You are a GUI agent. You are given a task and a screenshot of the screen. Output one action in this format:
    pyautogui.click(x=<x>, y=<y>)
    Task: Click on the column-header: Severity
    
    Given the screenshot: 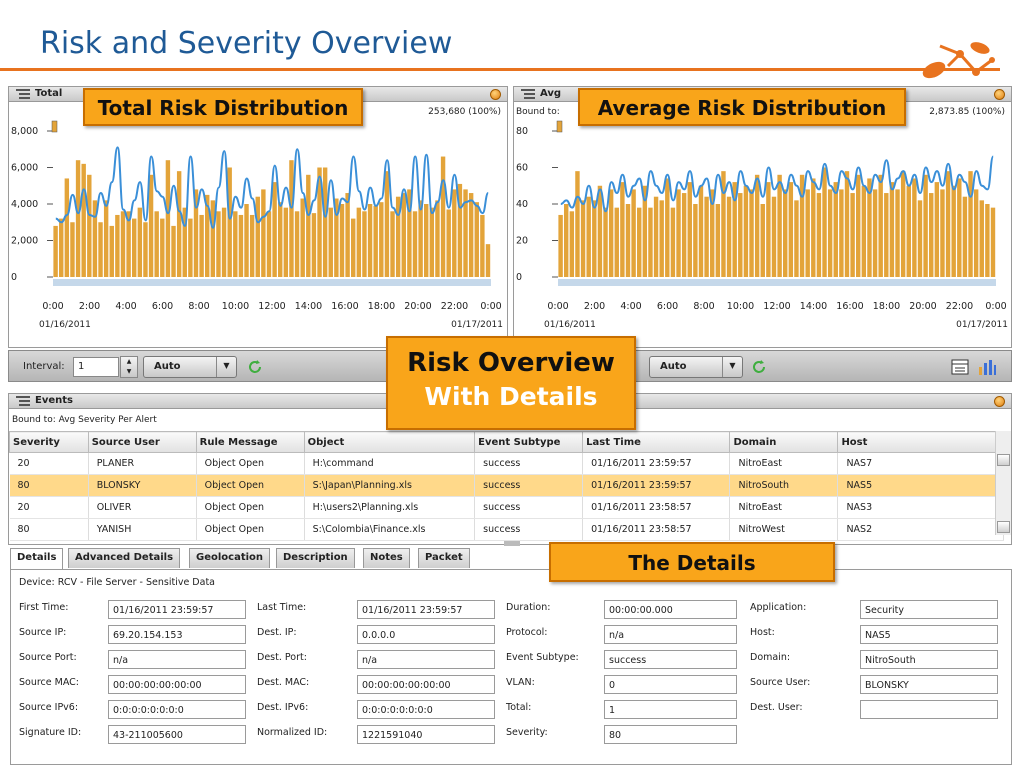 What is the action you would take?
    pyautogui.click(x=49, y=442)
    